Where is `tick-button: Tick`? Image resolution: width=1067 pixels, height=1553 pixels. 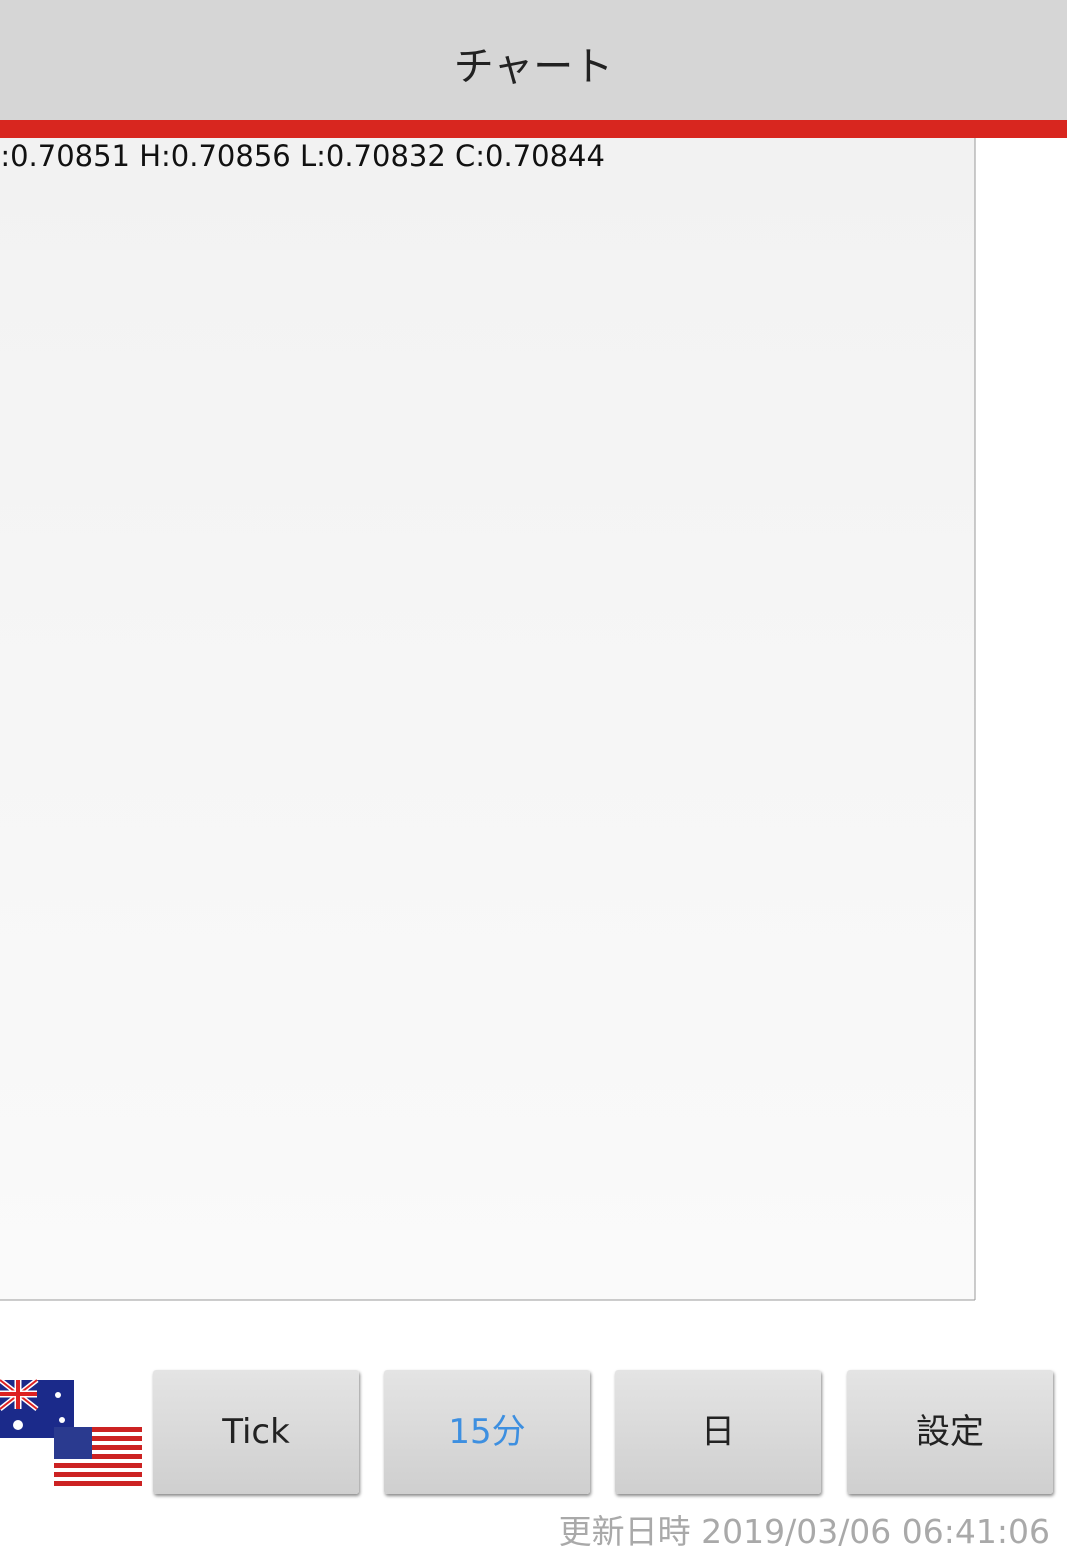
tick-button: Tick is located at coordinates (256, 1432).